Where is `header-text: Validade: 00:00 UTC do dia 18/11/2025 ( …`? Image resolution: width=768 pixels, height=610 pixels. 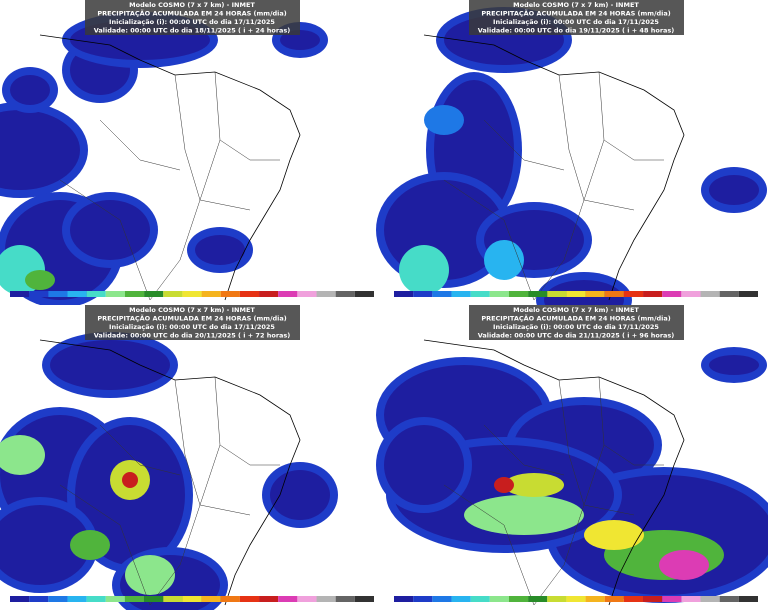 header-text: Validade: 00:00 UTC do dia 18/11/2025 ( … is located at coordinates (192, 31).